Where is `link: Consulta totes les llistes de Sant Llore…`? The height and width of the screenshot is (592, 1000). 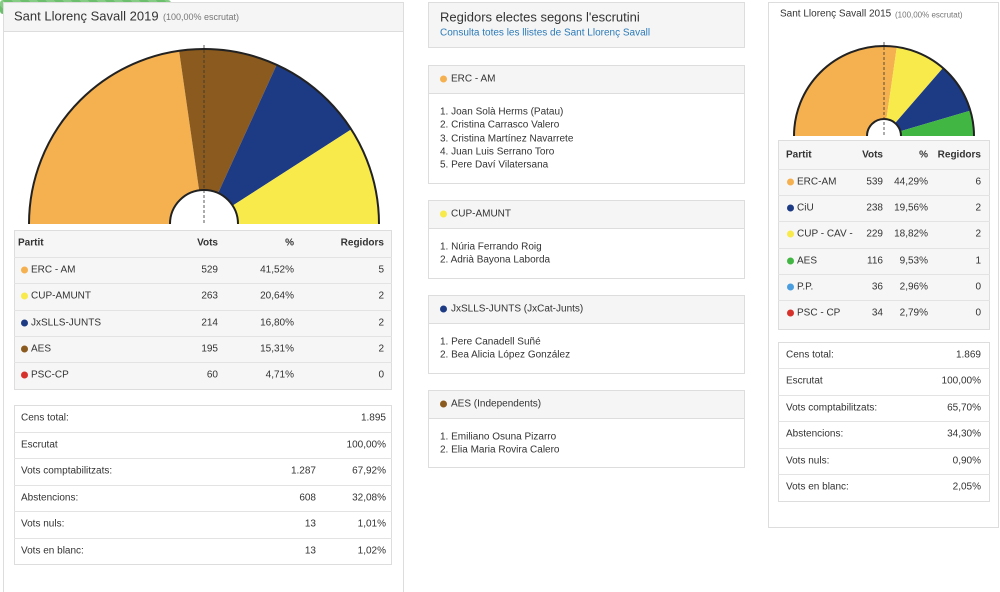
link: Consulta totes les llistes de Sant Llore… is located at coordinates (545, 33).